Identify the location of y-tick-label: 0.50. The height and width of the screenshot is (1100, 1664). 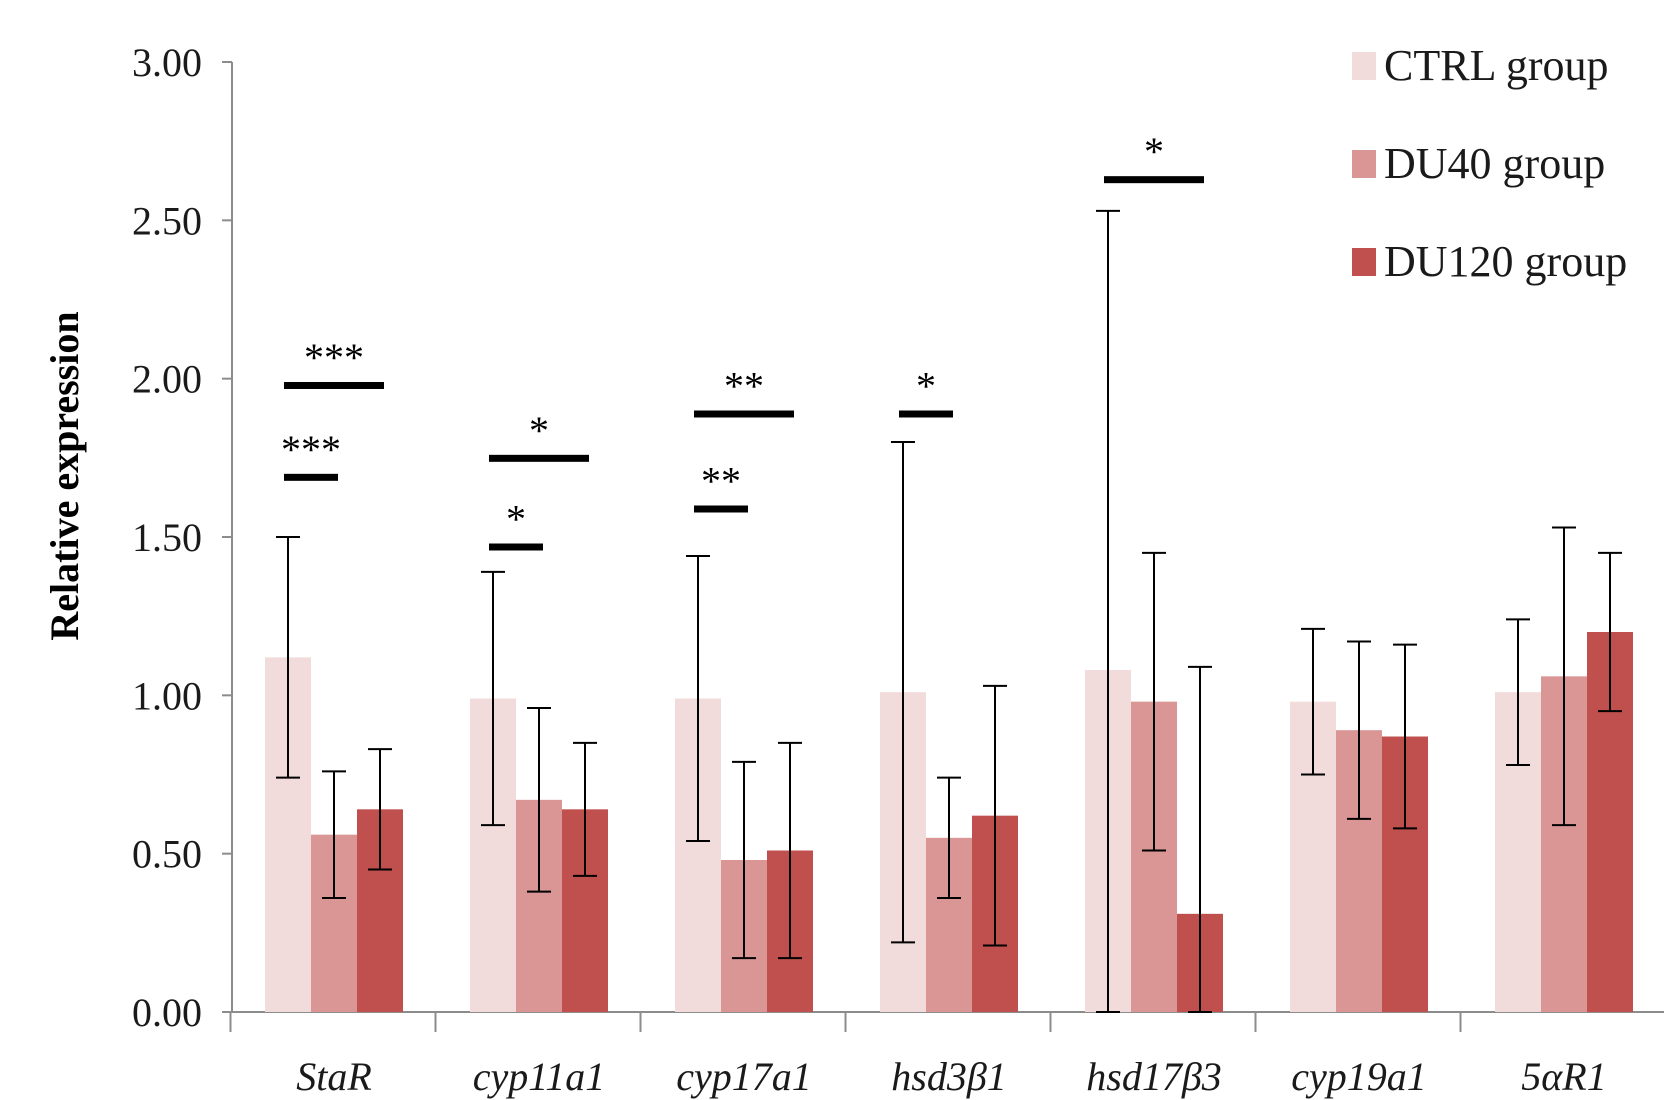
(167, 854).